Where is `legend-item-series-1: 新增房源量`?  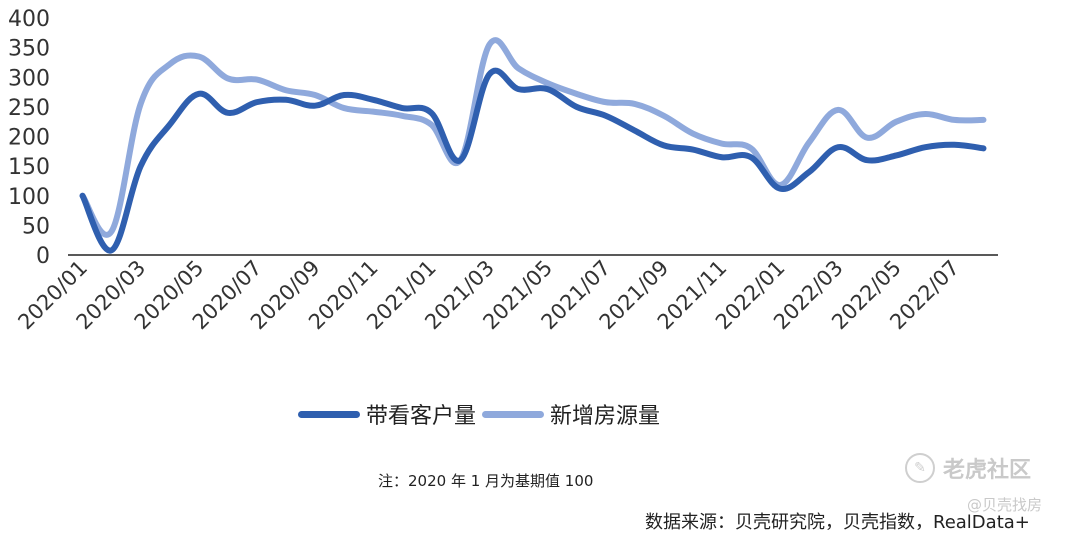 legend-item-series-1: 新增房源量 is located at coordinates (571, 414).